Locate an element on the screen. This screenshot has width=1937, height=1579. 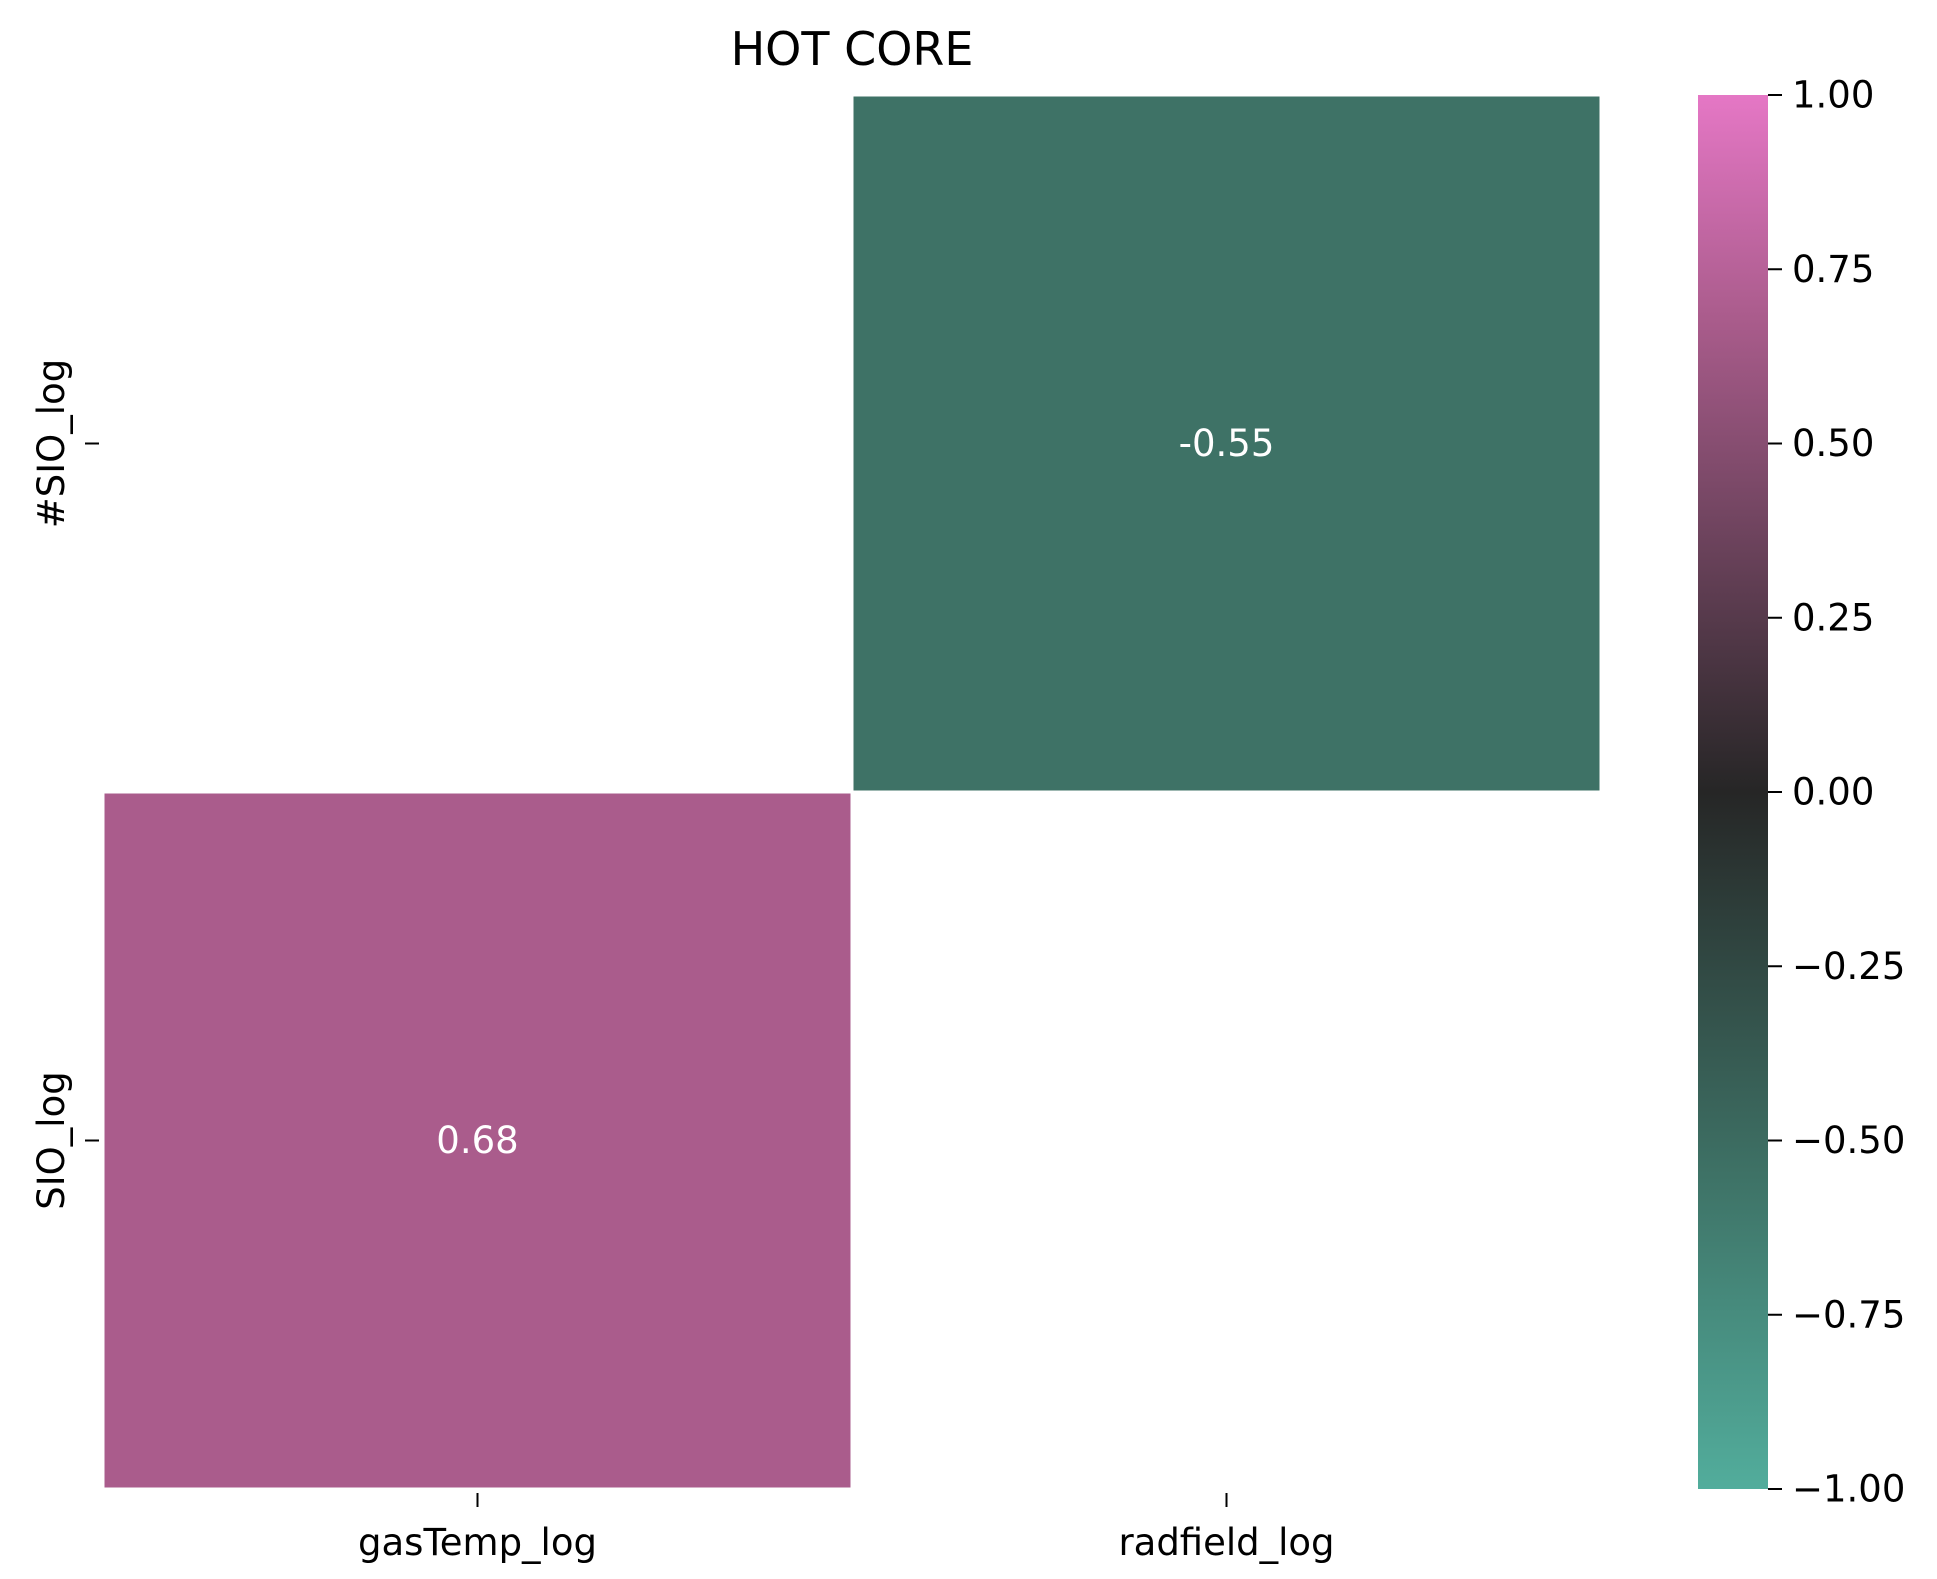
colorbar-tick-label: 0.75 is located at coordinates (1833, 269).